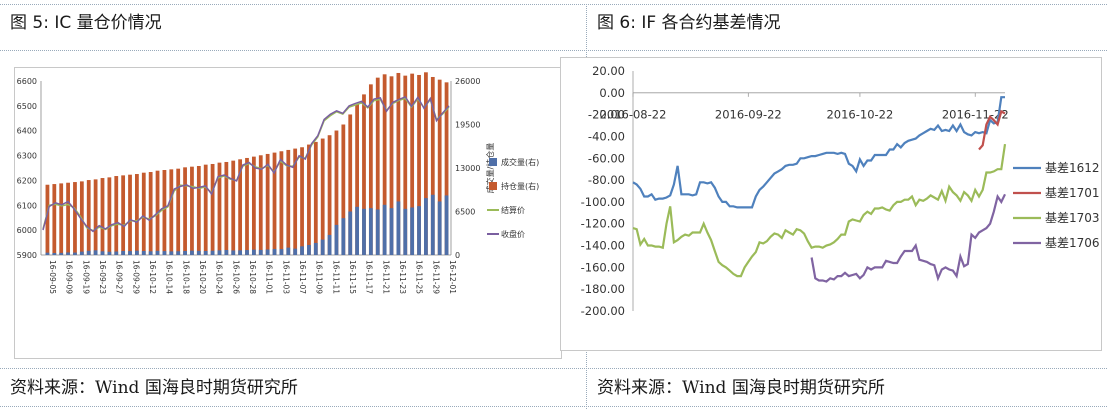 This screenshot has width=1107, height=409. I want to click on x-tick-label: 2016-10-22, so click(859, 115).